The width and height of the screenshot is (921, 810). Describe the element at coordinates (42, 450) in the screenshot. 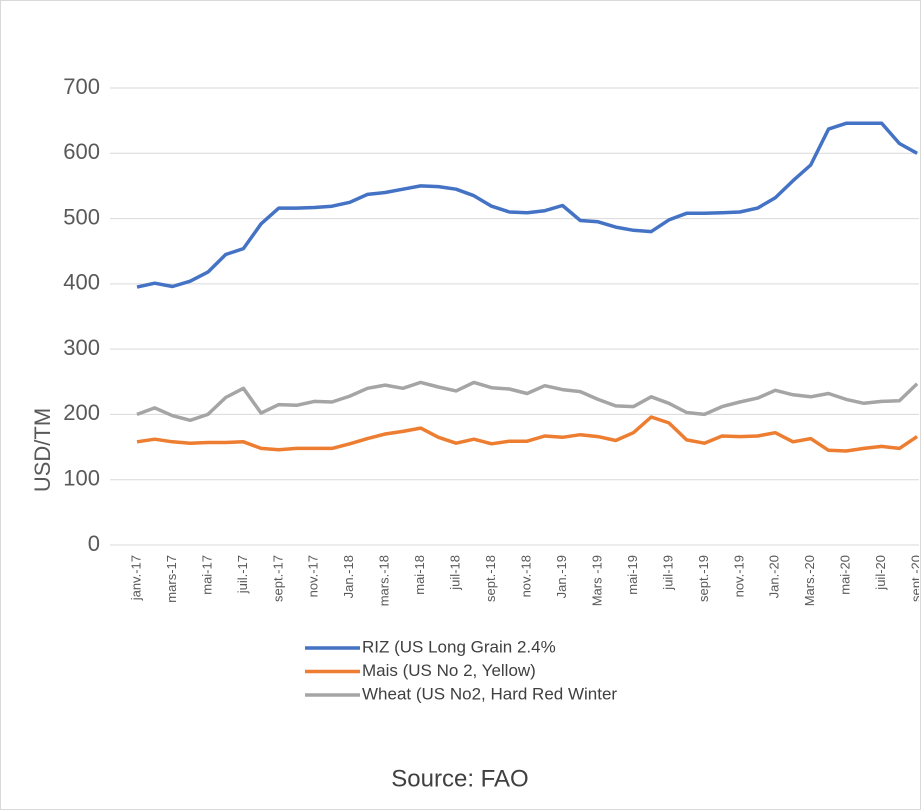

I see `y-axis-label: USD/TM` at that location.